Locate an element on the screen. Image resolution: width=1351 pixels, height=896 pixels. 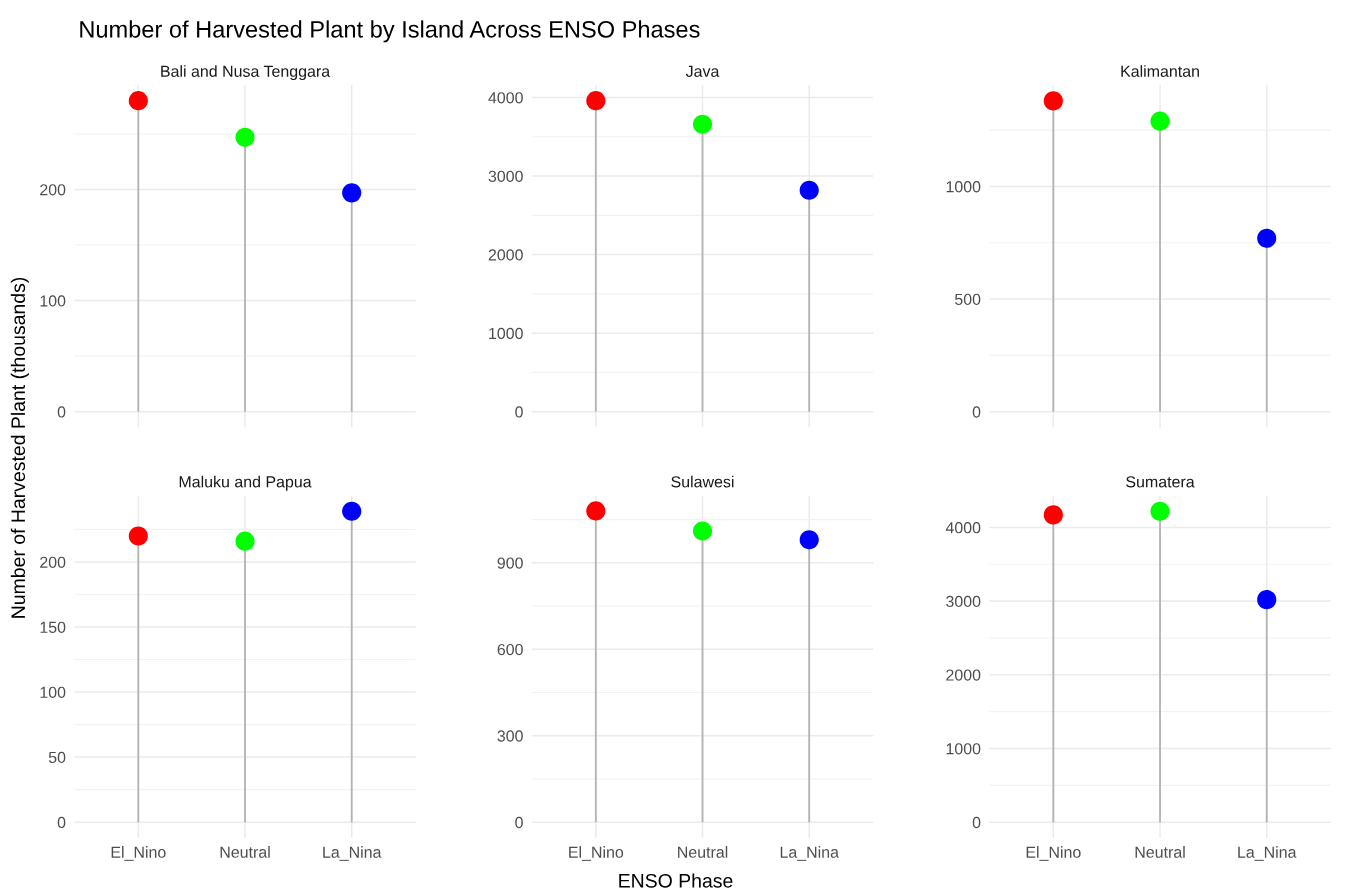
x-axis-title: ENSO Phase is located at coordinates (676, 880).